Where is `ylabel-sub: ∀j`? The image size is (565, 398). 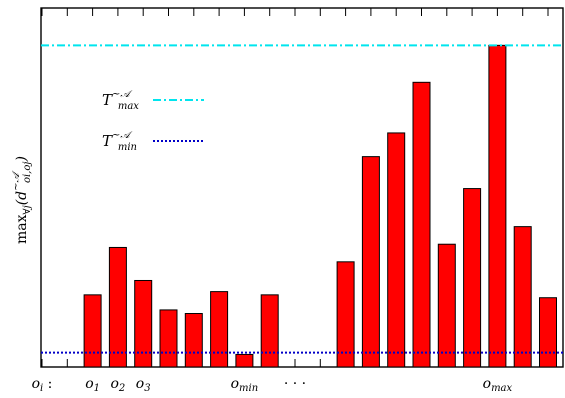
ylabel-sub: ∀j is located at coordinates (27, 209).